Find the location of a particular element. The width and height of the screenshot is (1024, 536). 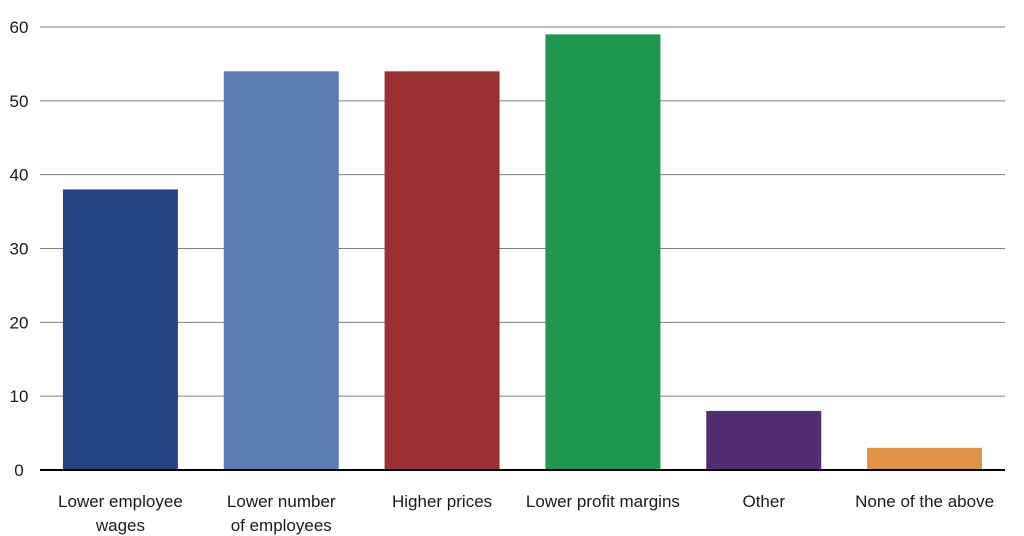

category-label: Lower profit margins is located at coordinates (603, 501).